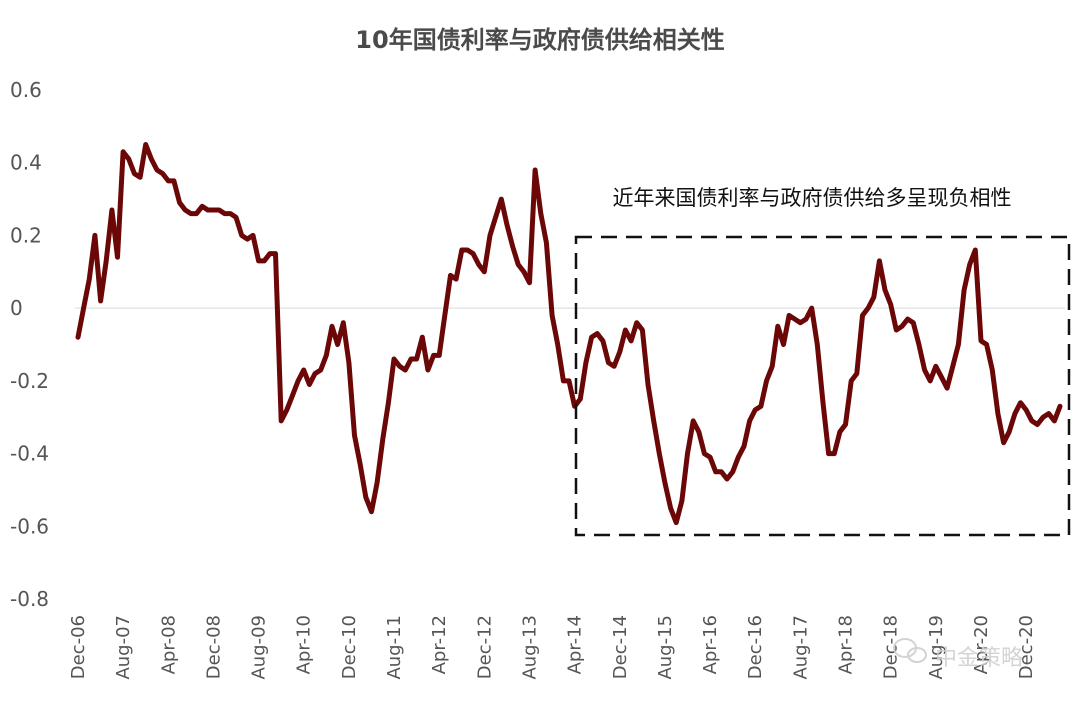 The image size is (1080, 705). I want to click on annotation-text: 近年来国债利率与政府债供给多呈现负相性, so click(812, 198).